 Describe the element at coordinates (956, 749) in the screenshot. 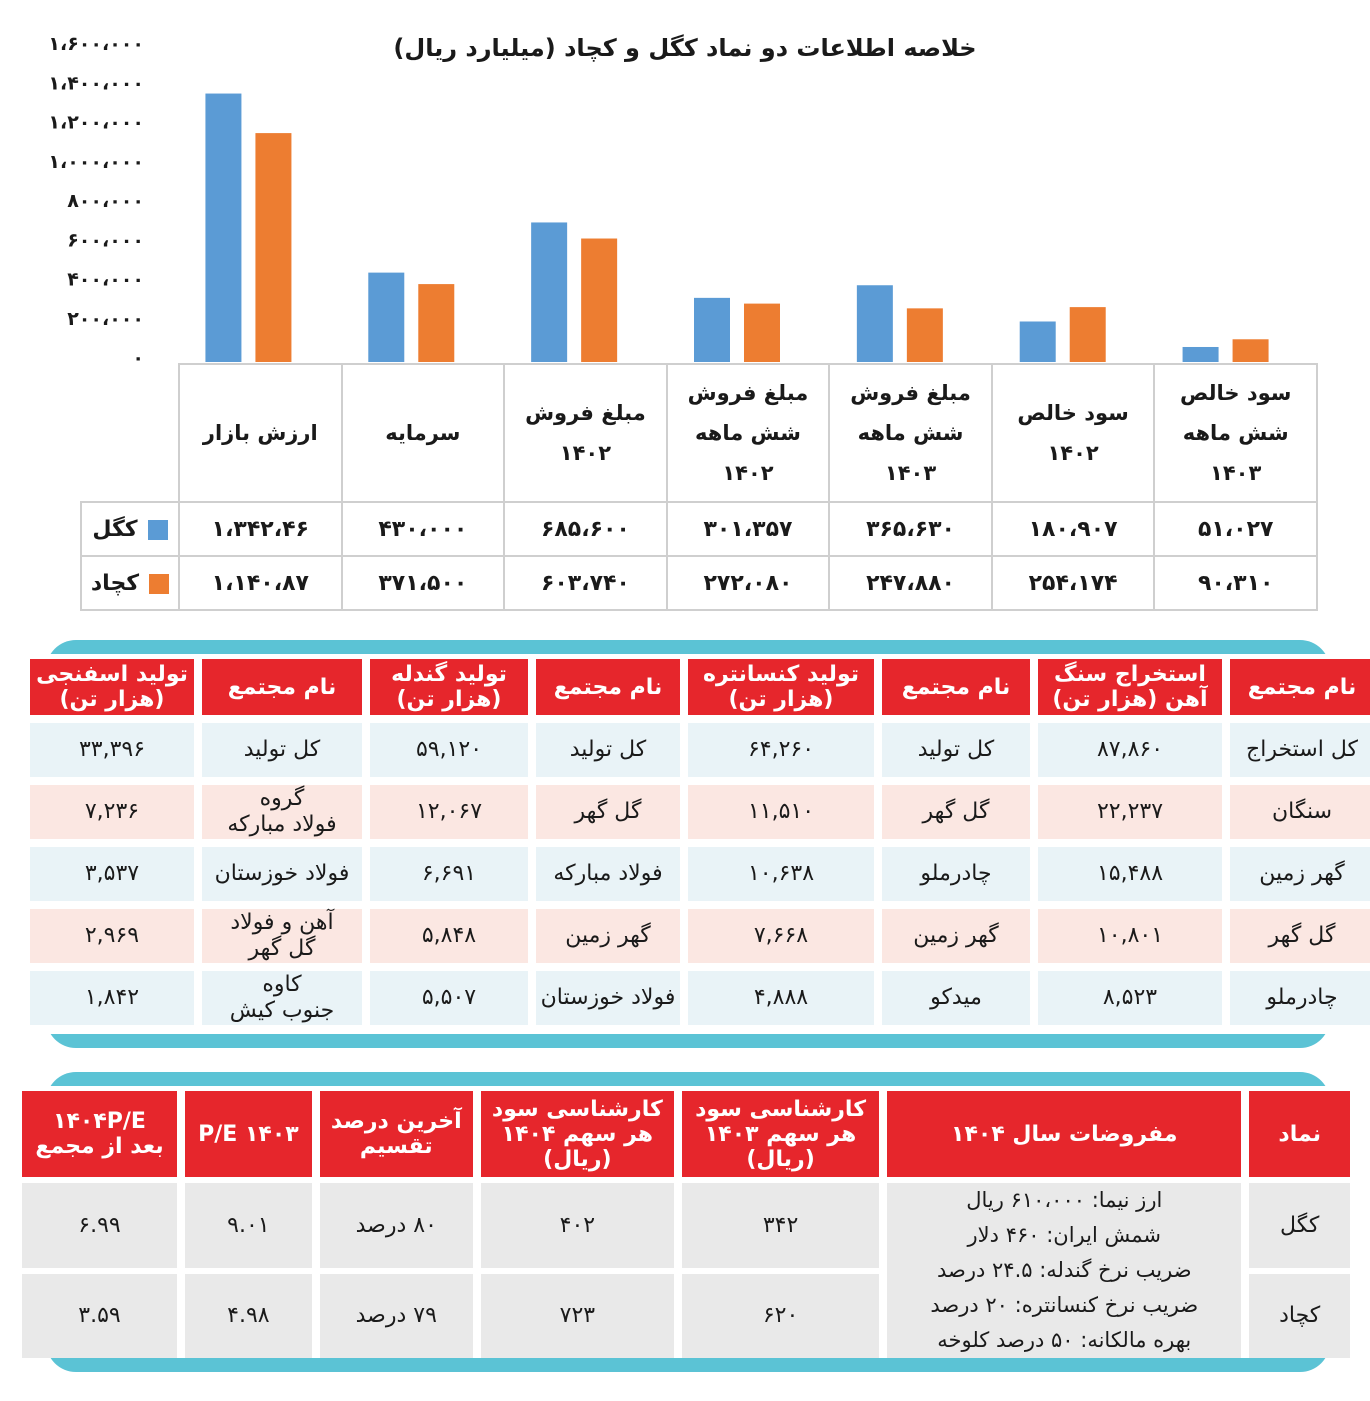

I see `text-line: کل تولید` at that location.